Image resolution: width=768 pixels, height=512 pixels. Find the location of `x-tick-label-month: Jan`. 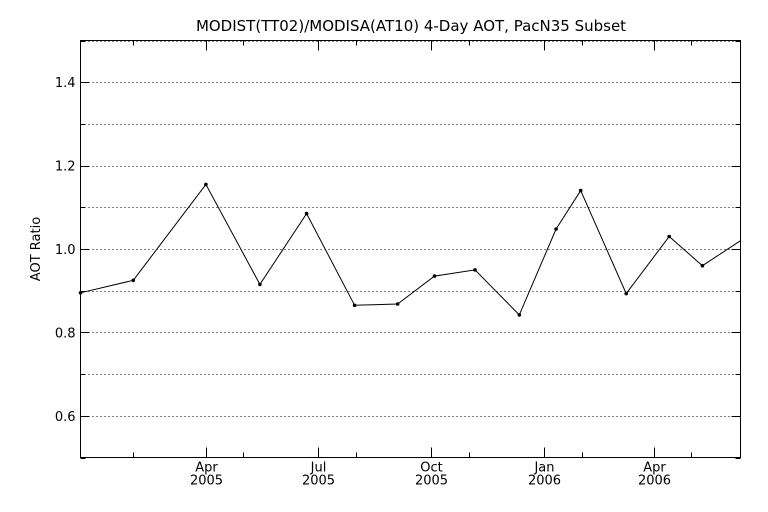

x-tick-label-month: Jan is located at coordinates (543, 468).